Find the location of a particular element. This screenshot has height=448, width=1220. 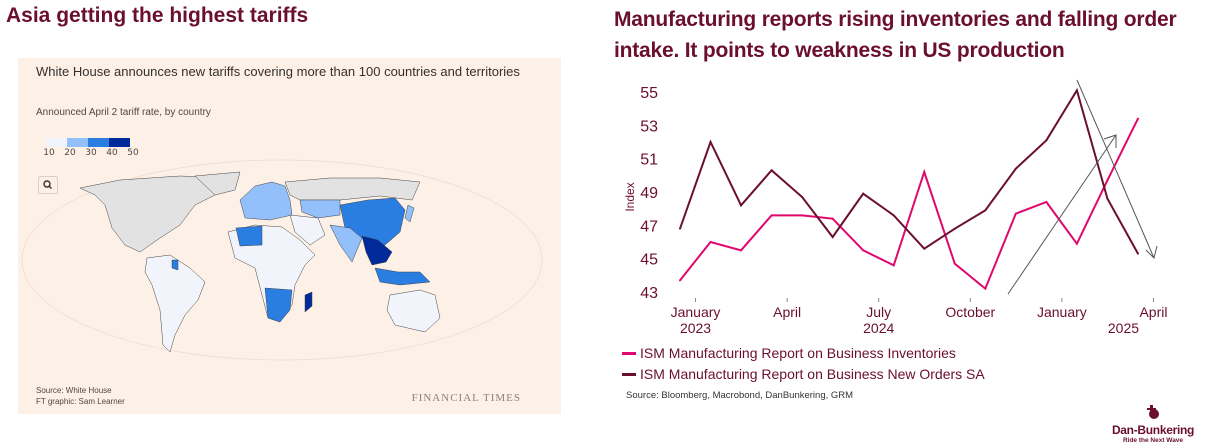

indonesia is located at coordinates (402, 276).